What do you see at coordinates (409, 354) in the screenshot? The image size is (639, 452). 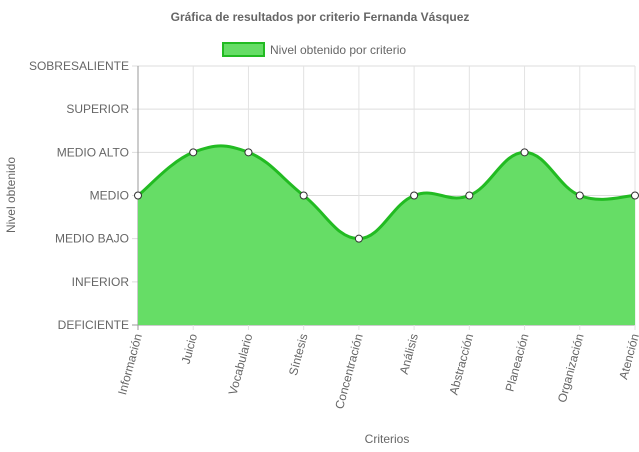 I see `x-tick-label: Análisis` at bounding box center [409, 354].